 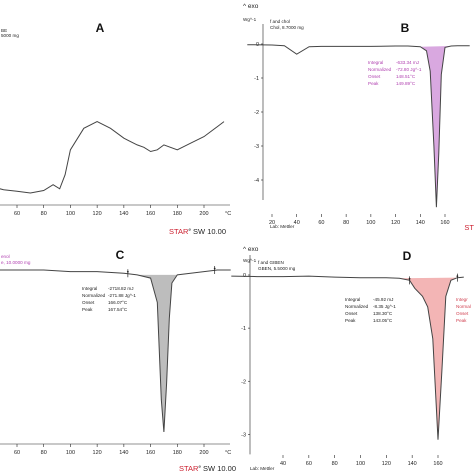 I want to click on panel-d-partial-2: Normal, so click(x=463, y=306).